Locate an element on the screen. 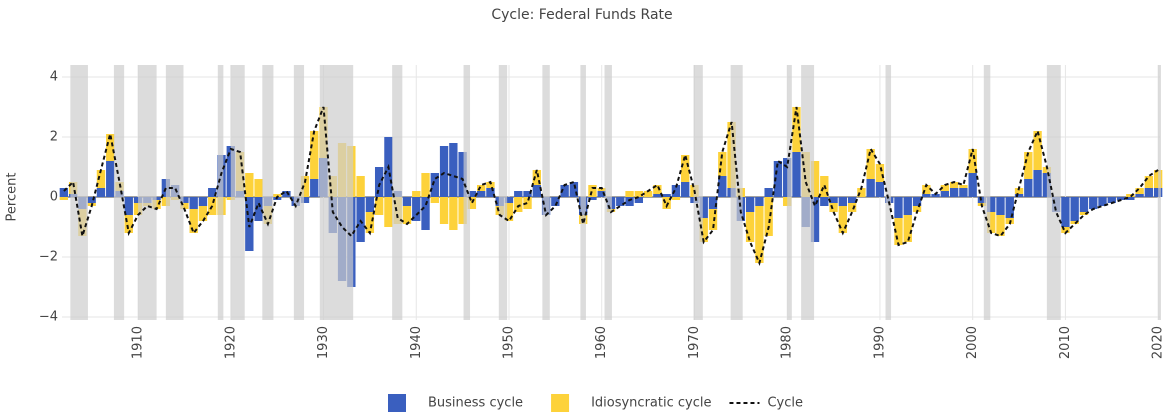 The image size is (1165, 412). x-tick-label: 1930 is located at coordinates (323, 342).